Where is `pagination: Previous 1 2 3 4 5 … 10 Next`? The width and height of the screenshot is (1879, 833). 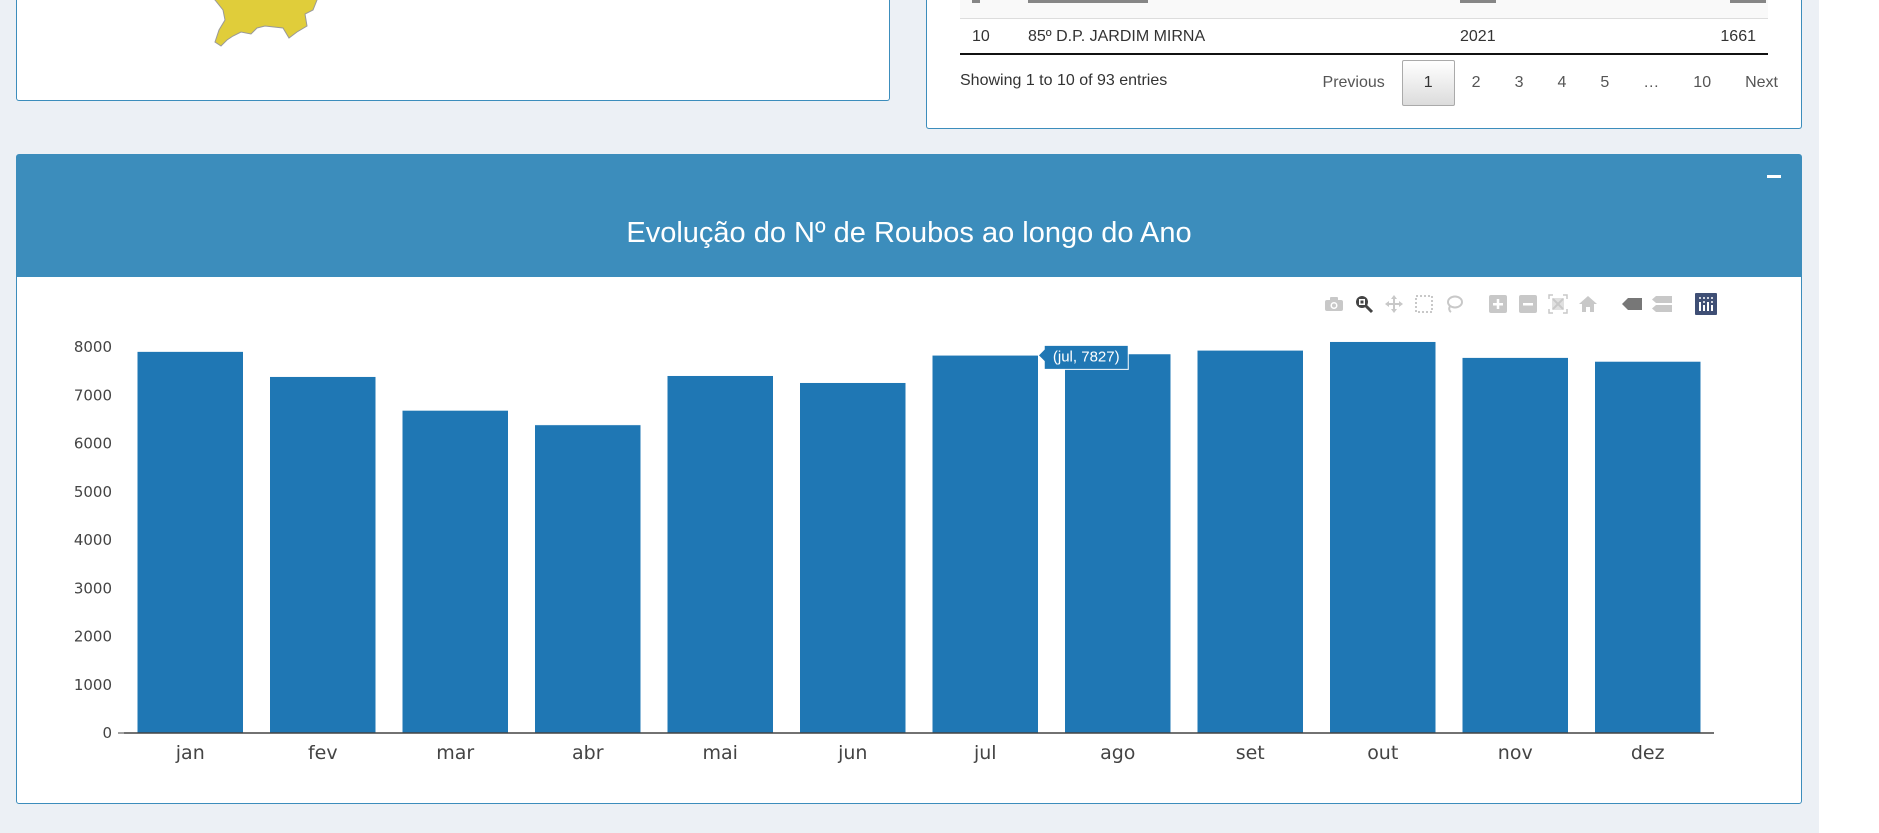
pagination: Previous 1 2 3 4 5 … 10 Next is located at coordinates (1550, 83).